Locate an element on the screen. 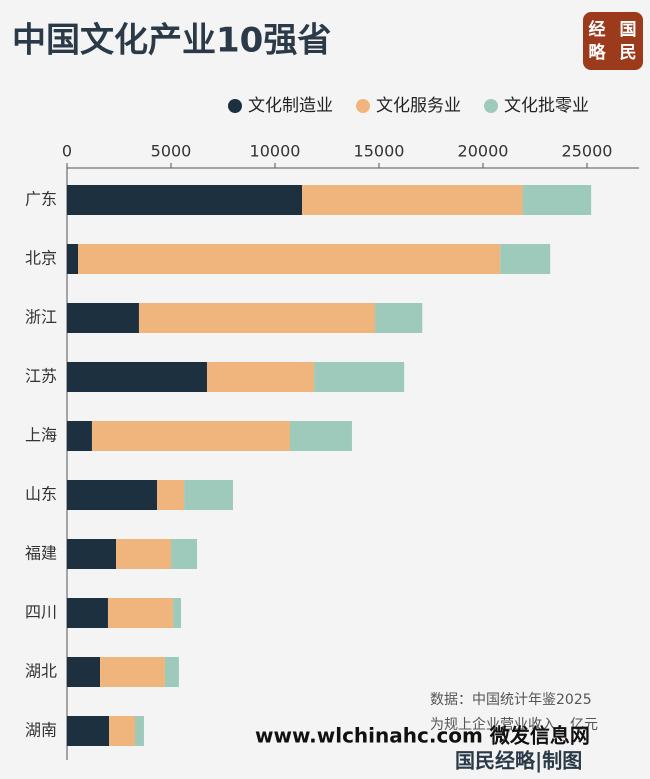 The image size is (650, 779). y-tick-label: 四川 is located at coordinates (41, 612).